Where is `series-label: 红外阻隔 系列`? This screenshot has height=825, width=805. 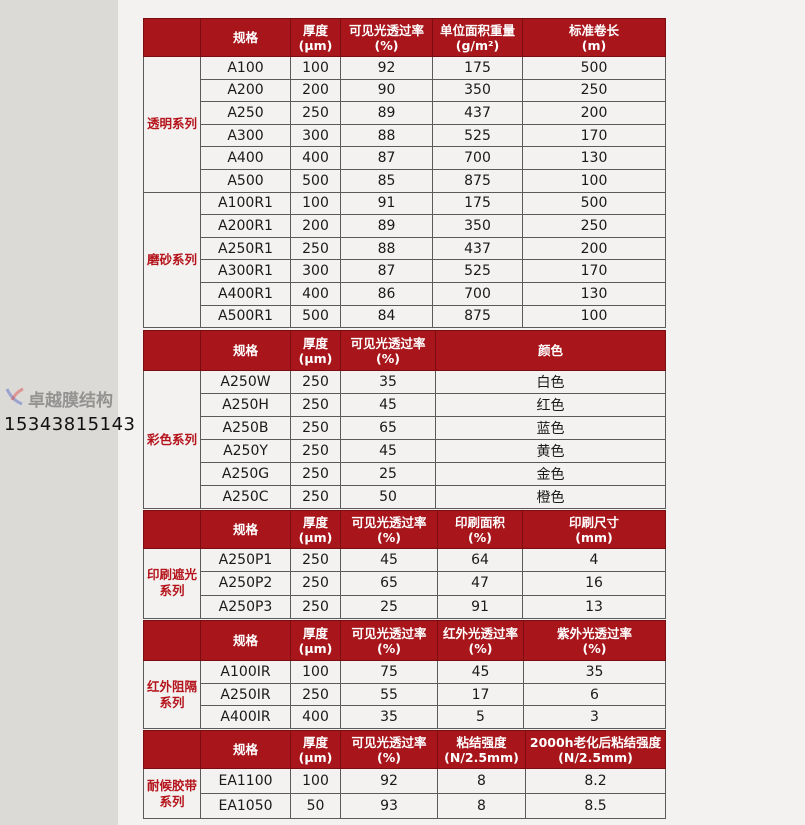 series-label: 红外阻隔 系列 is located at coordinates (172, 694).